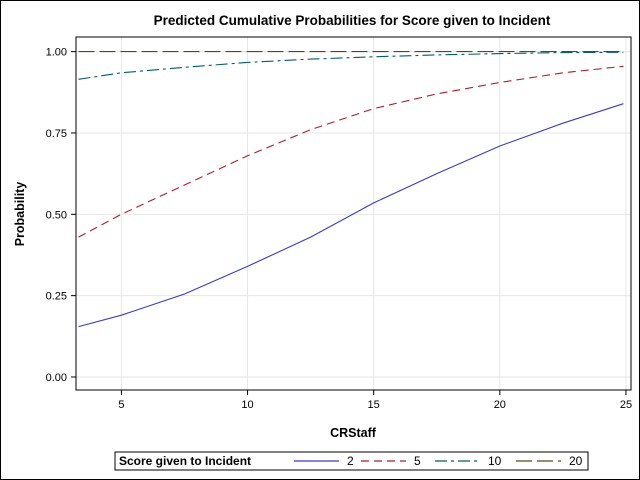 Image resolution: width=640 pixels, height=480 pixels. What do you see at coordinates (247, 405) in the screenshot?
I see `x-tick-label-1: 10` at bounding box center [247, 405].